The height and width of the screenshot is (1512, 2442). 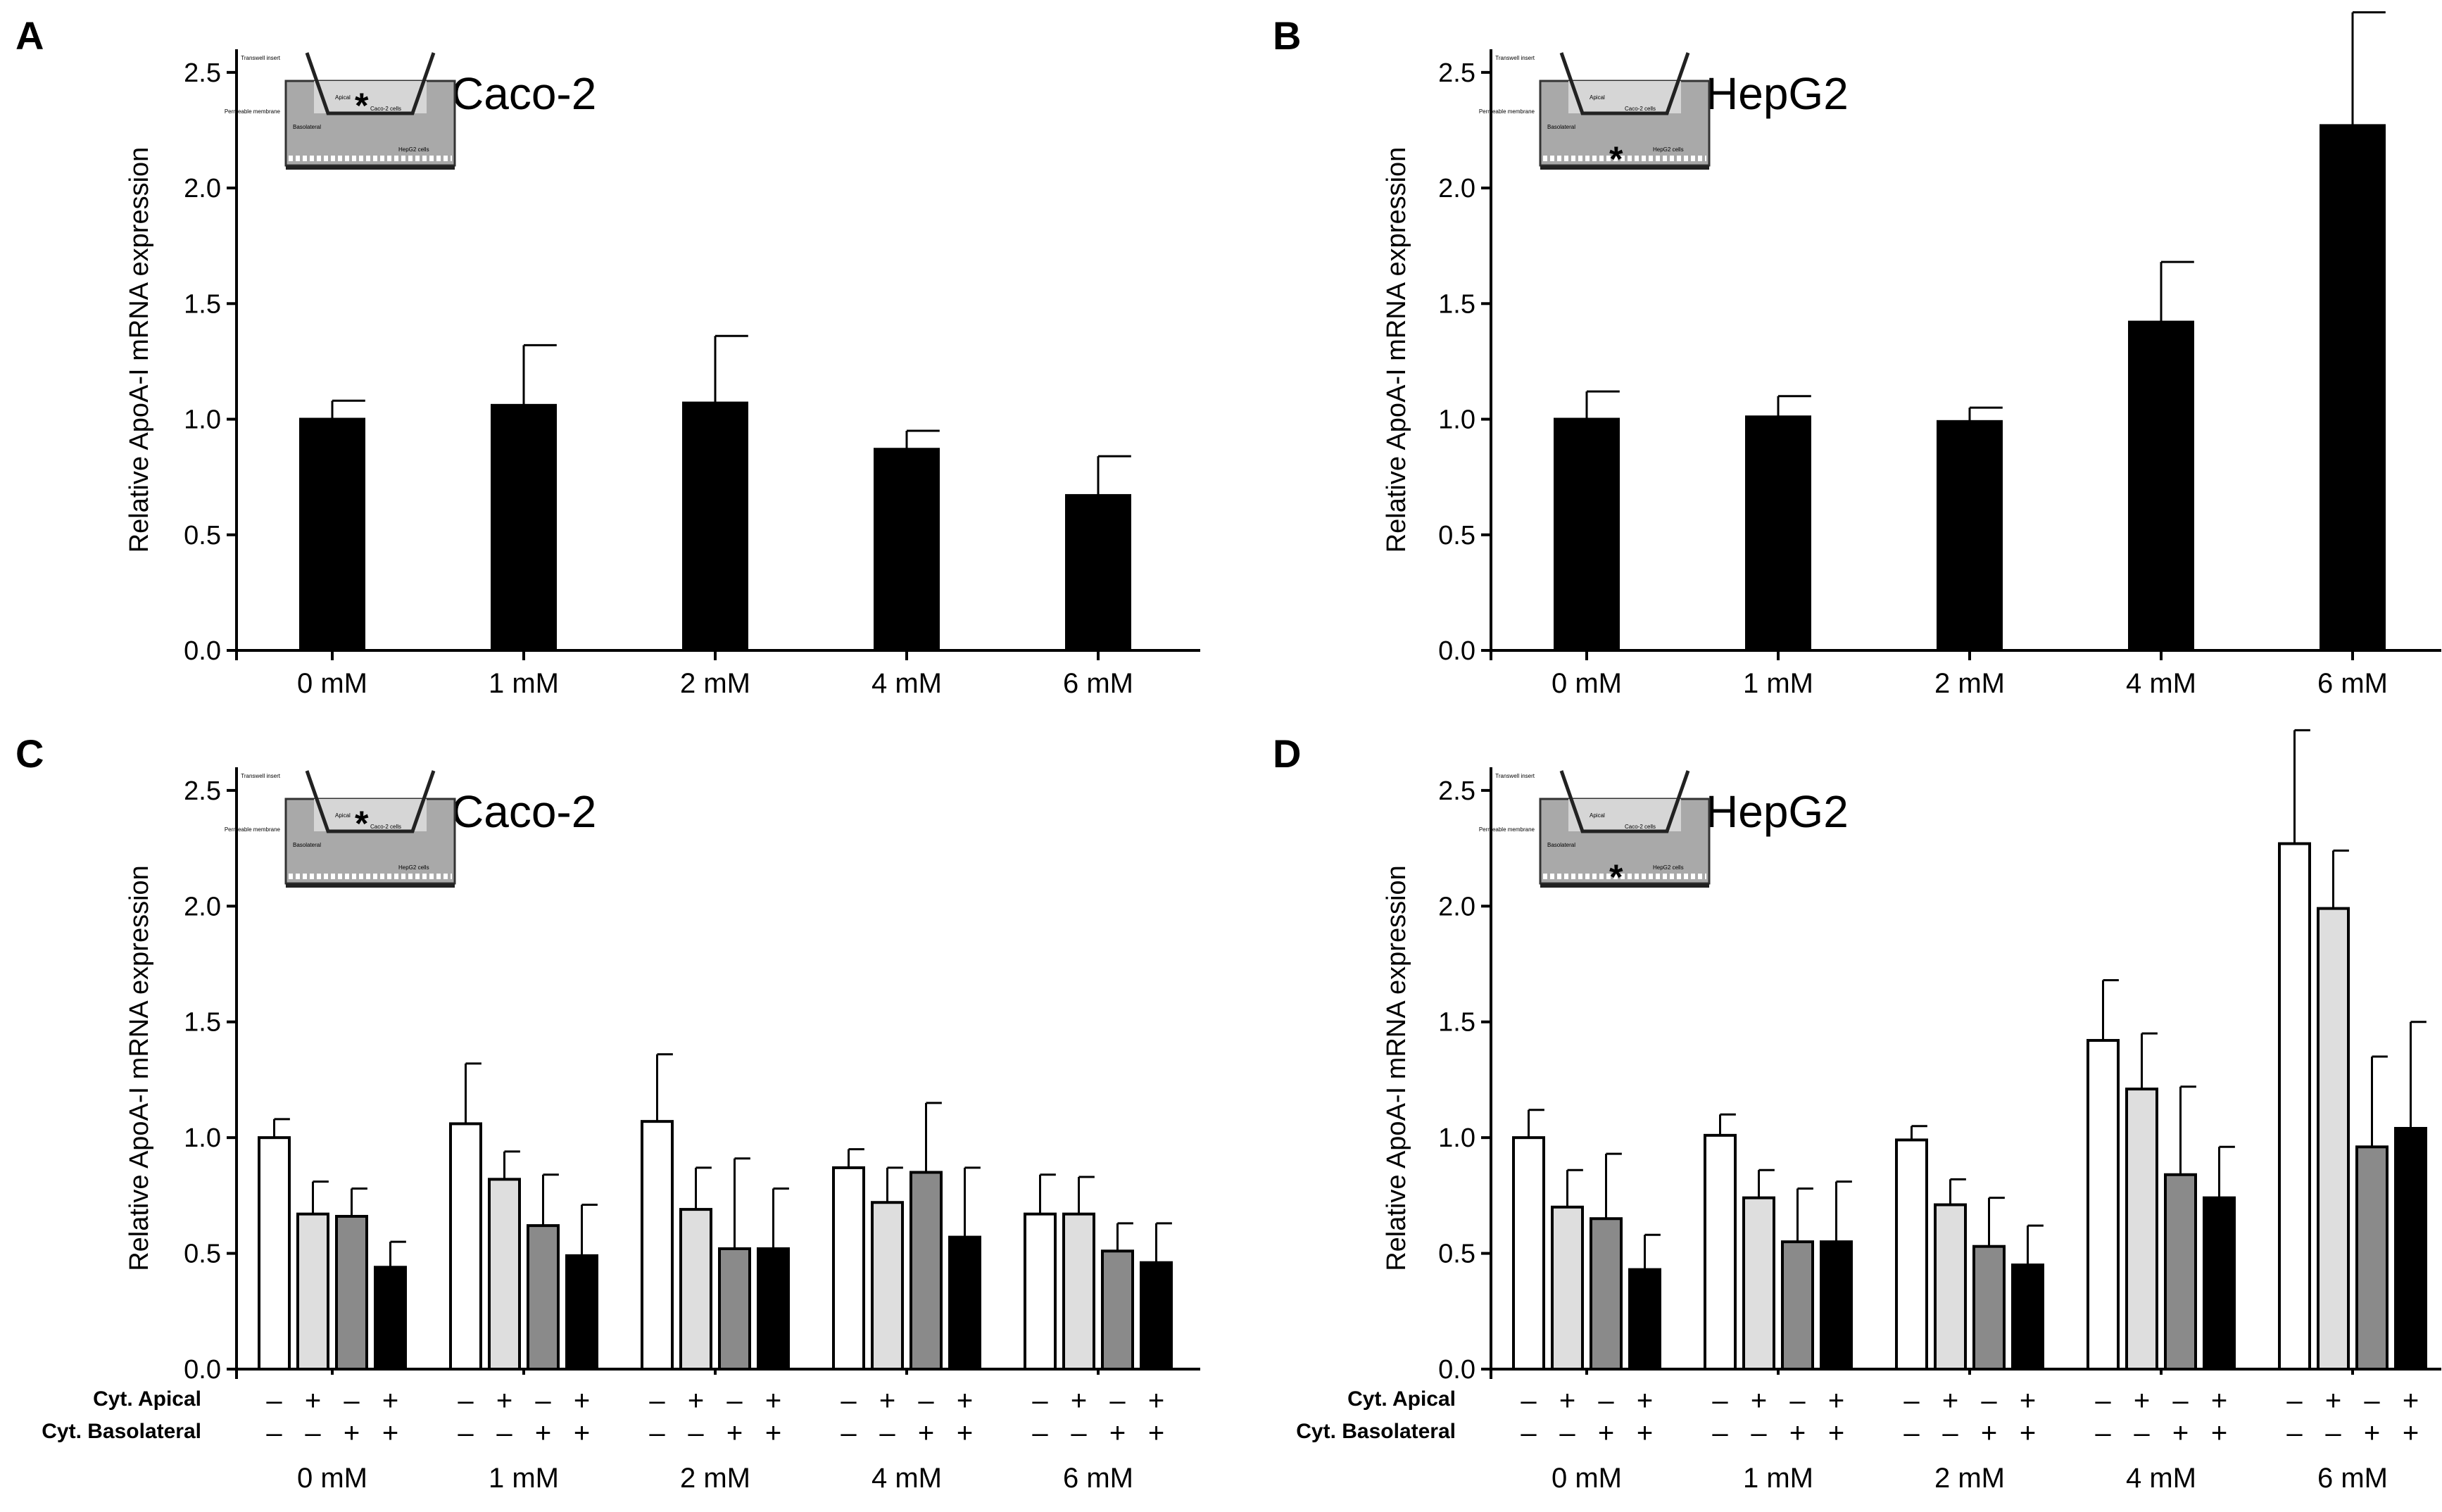 I want to click on panel-D-y-axis-title: Relative ApoA-I mRNA expression, so click(x=1396, y=1068).